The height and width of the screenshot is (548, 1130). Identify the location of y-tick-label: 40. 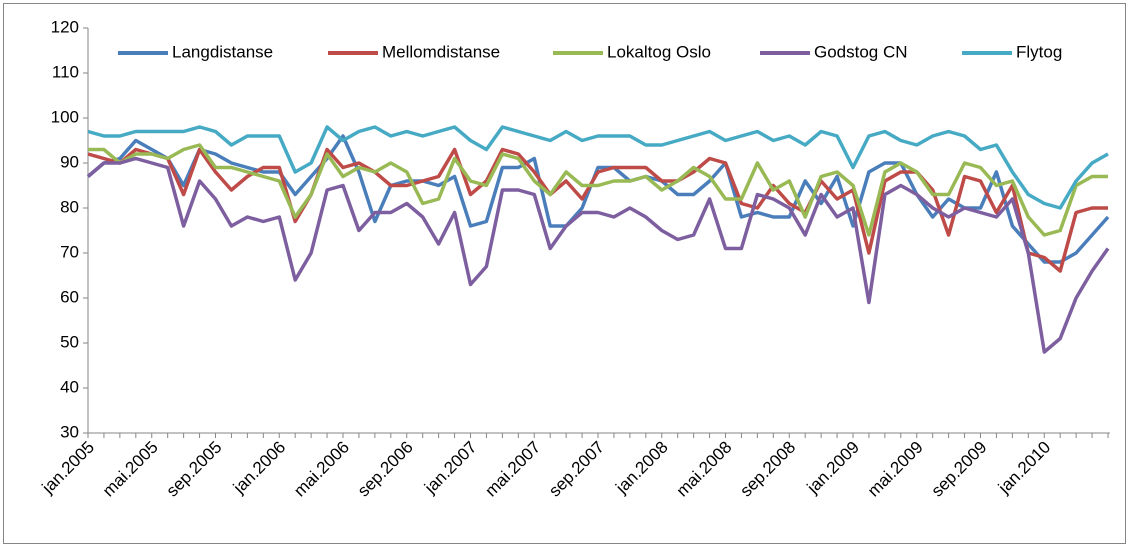
(69, 386).